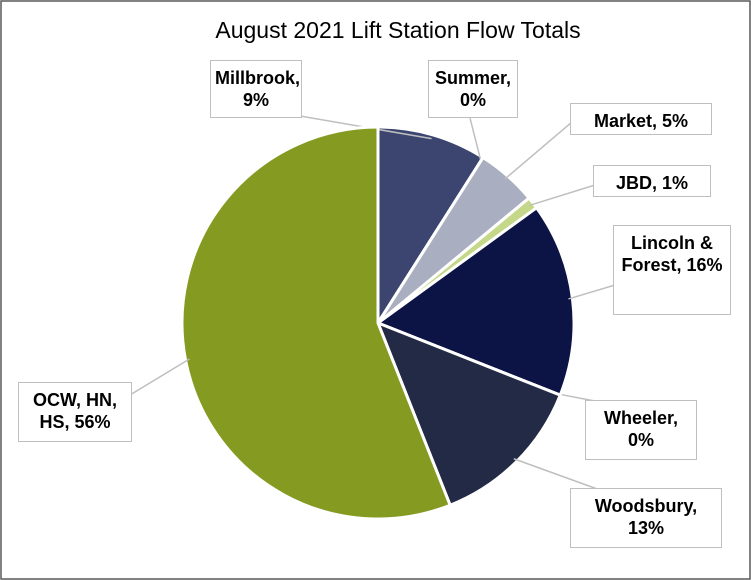 This screenshot has width=751, height=580. Describe the element at coordinates (641, 119) in the screenshot. I see `data-label: Market, 5%` at that location.